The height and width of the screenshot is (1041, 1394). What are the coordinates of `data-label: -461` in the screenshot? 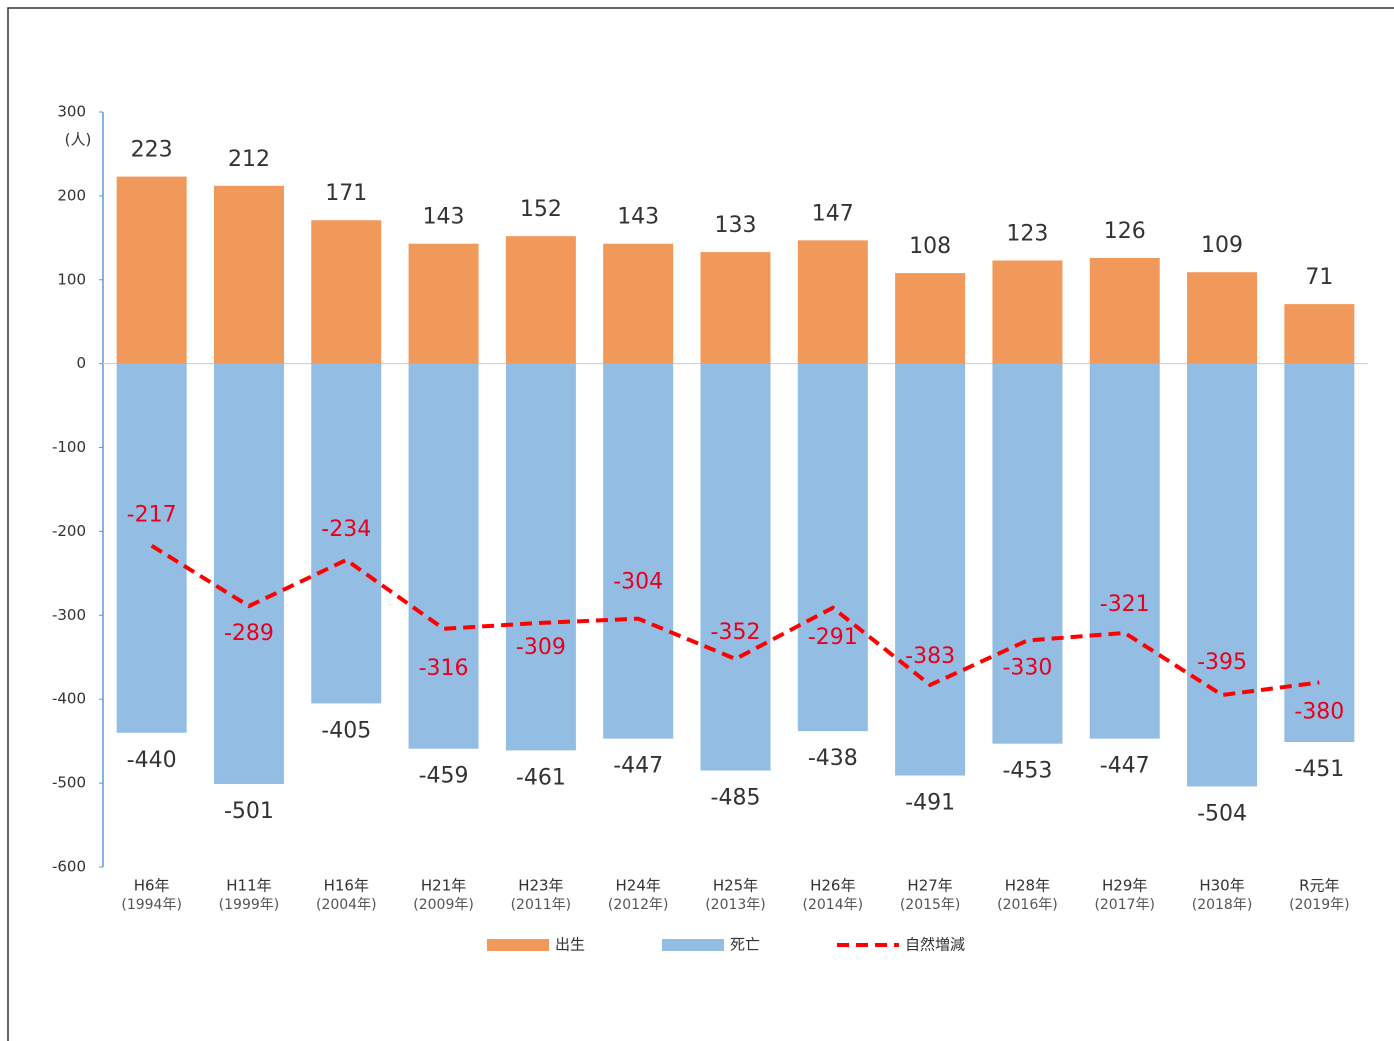 It's located at (541, 777).